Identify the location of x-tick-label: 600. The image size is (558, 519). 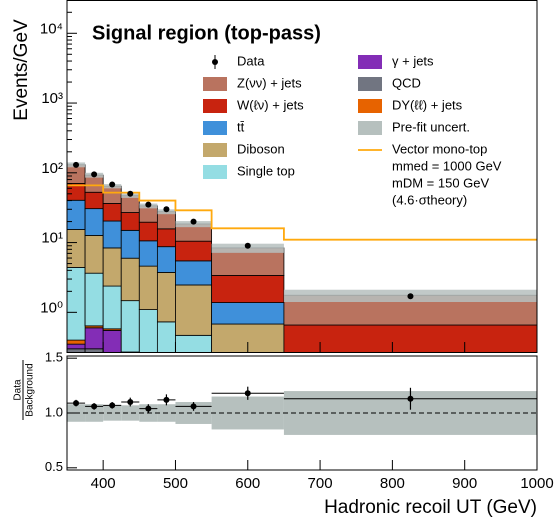
(247, 483).